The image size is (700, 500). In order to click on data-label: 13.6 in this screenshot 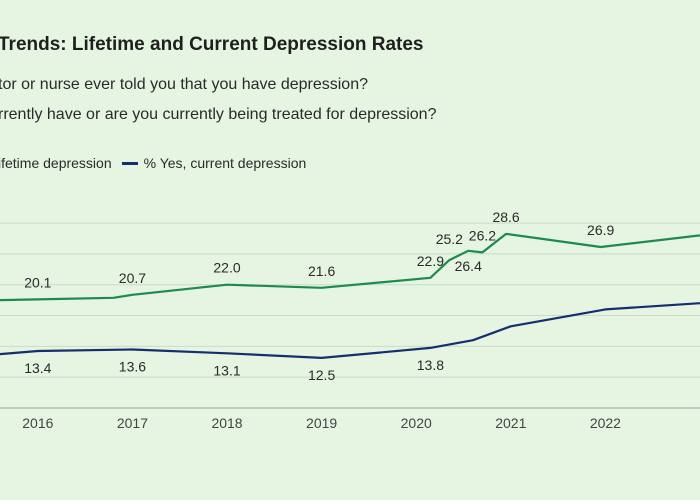, I will do `click(132, 366)`.